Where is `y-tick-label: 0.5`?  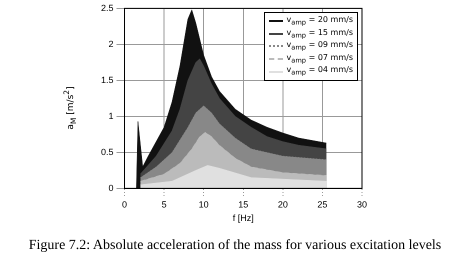 y-tick-label: 0.5 is located at coordinates (107, 151).